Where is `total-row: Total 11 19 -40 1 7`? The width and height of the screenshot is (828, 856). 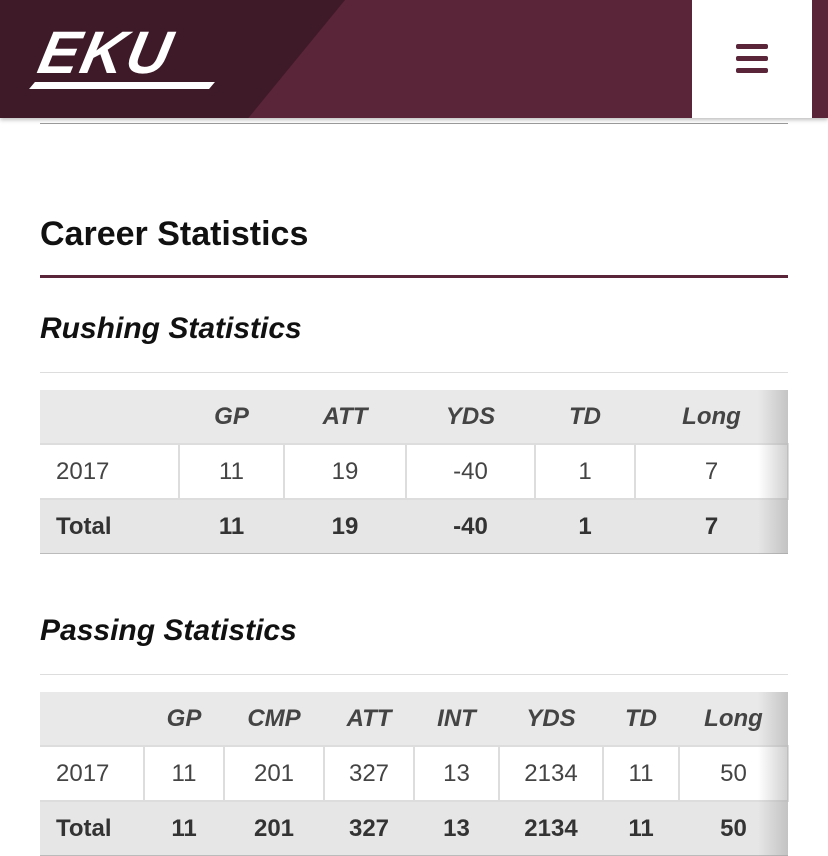
total-row: Total 11 19 -40 1 7 is located at coordinates (414, 526).